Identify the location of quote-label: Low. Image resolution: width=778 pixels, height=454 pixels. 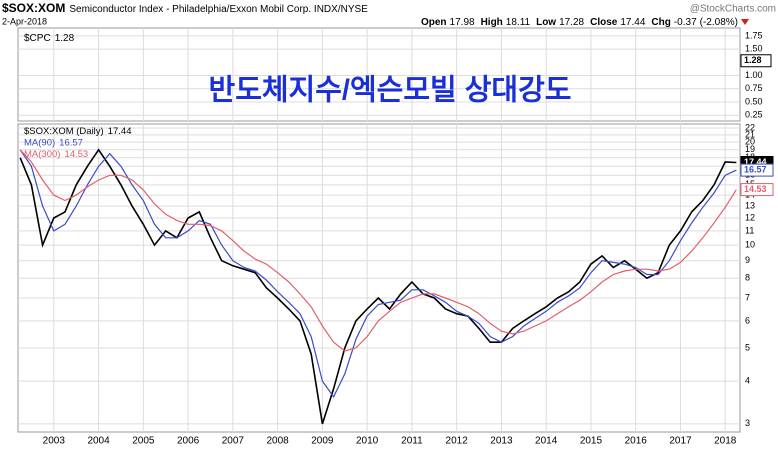
(546, 22).